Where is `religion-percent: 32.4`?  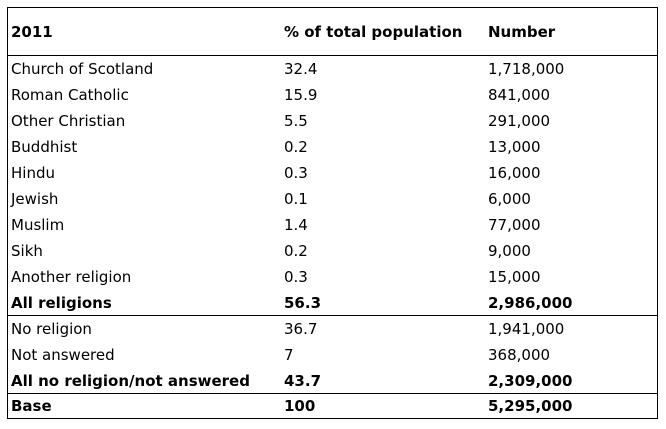 religion-percent: 32.4 is located at coordinates (301, 69).